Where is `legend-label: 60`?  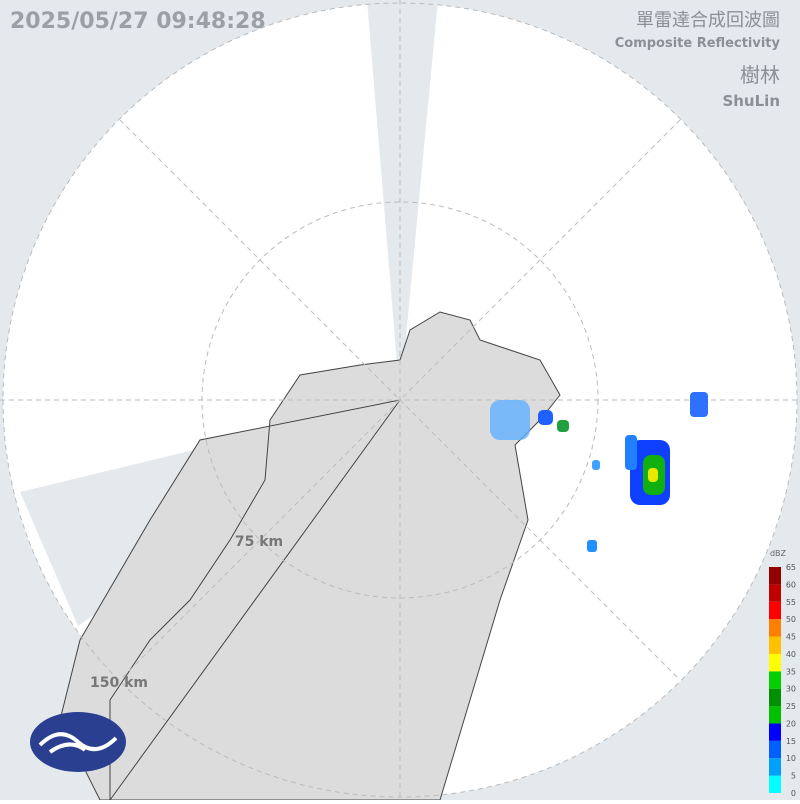
legend-label: 60 is located at coordinates (791, 584).